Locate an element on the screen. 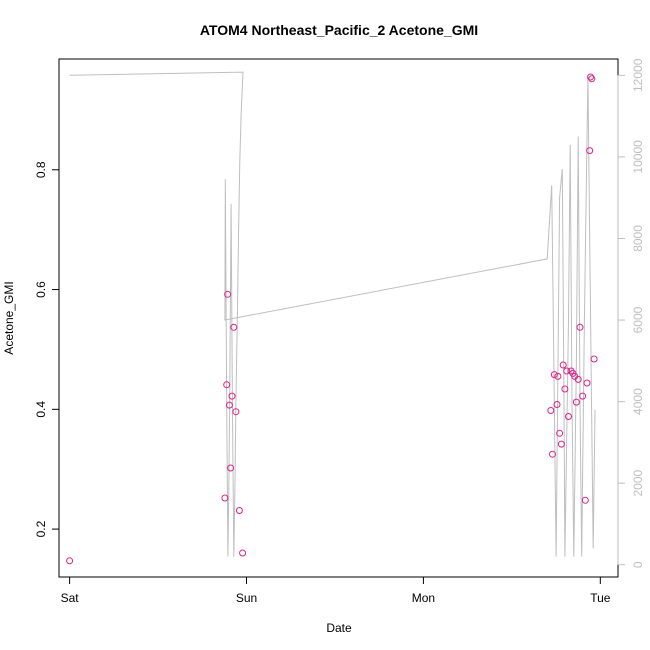 The image size is (650, 650). y-tick-label: 0.2 is located at coordinates (41, 528).